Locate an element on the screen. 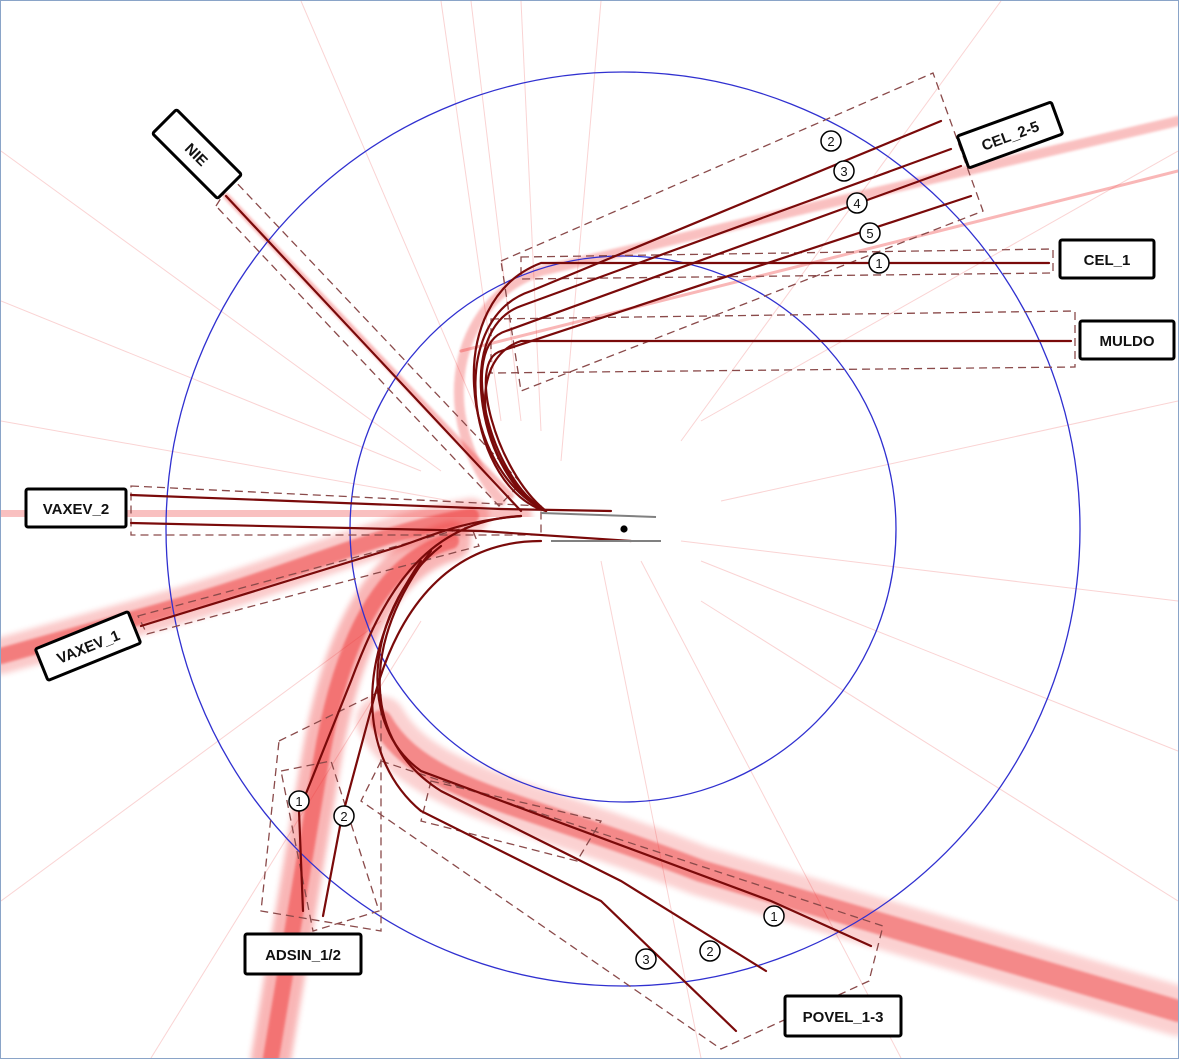 The width and height of the screenshot is (1179, 1059). marker-text: 4 is located at coordinates (856, 203).